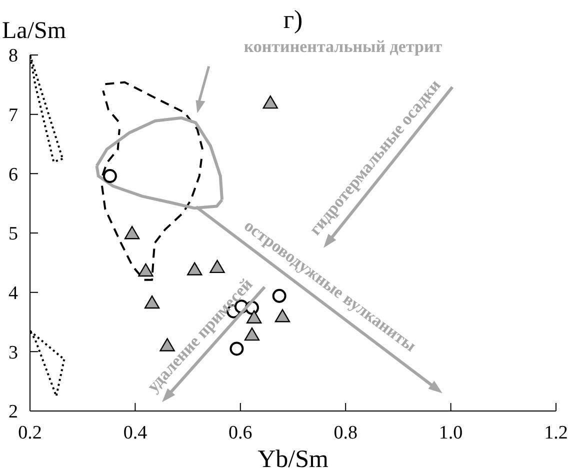 This screenshot has height=471, width=575. Describe the element at coordinates (556, 433) in the screenshot. I see `x-tick-label: 1.2` at that location.